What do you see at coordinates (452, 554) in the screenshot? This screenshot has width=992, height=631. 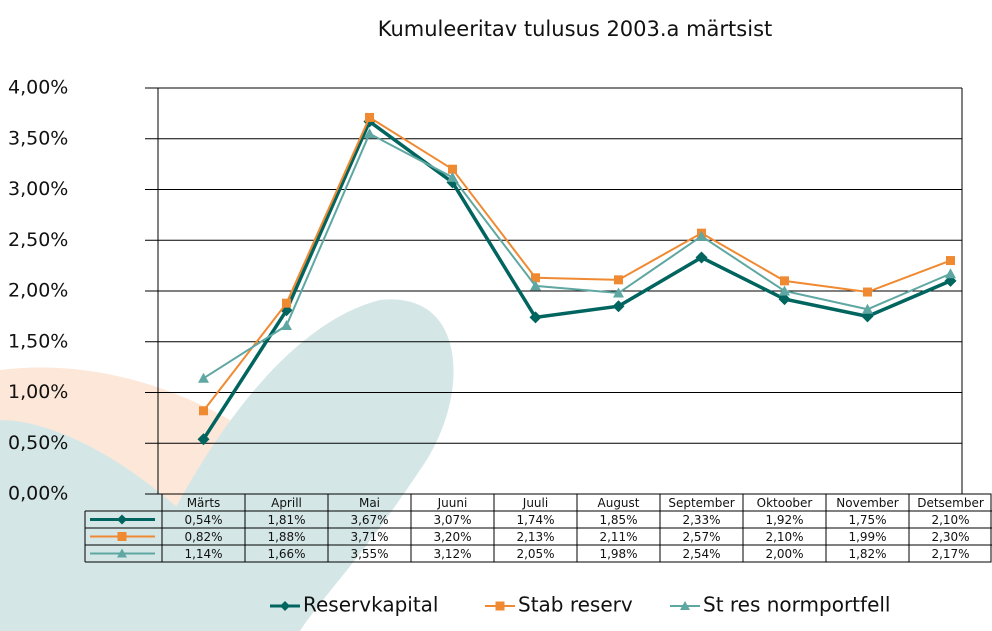 I see `table-cell: 3,12%` at bounding box center [452, 554].